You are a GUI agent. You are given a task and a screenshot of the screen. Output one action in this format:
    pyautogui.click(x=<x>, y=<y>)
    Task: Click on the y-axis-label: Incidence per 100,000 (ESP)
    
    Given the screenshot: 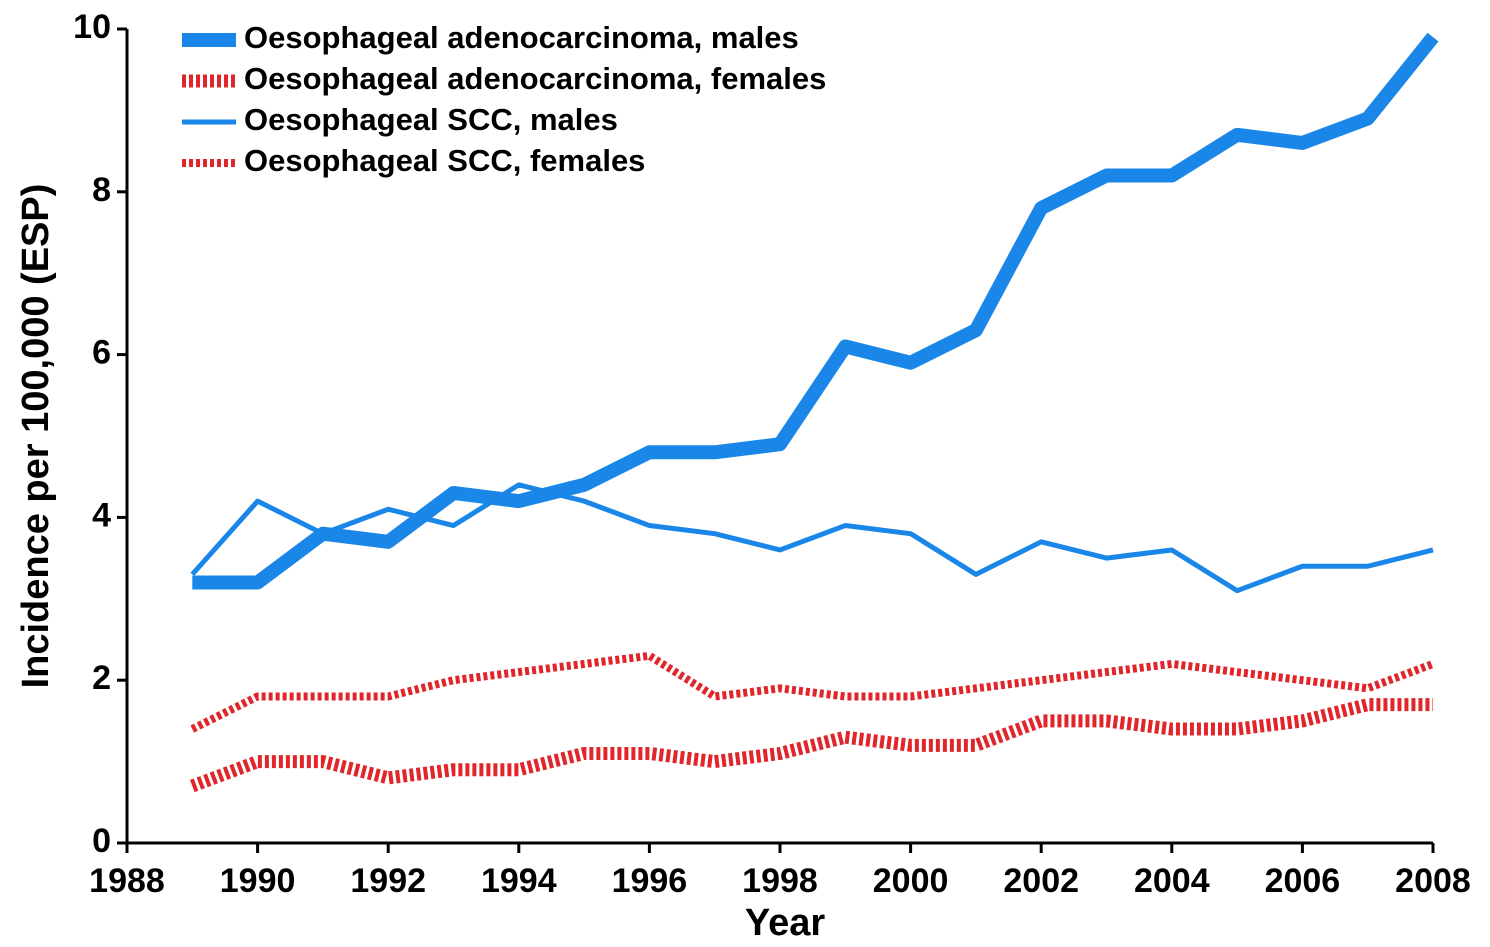 What is the action you would take?
    pyautogui.click(x=36, y=436)
    